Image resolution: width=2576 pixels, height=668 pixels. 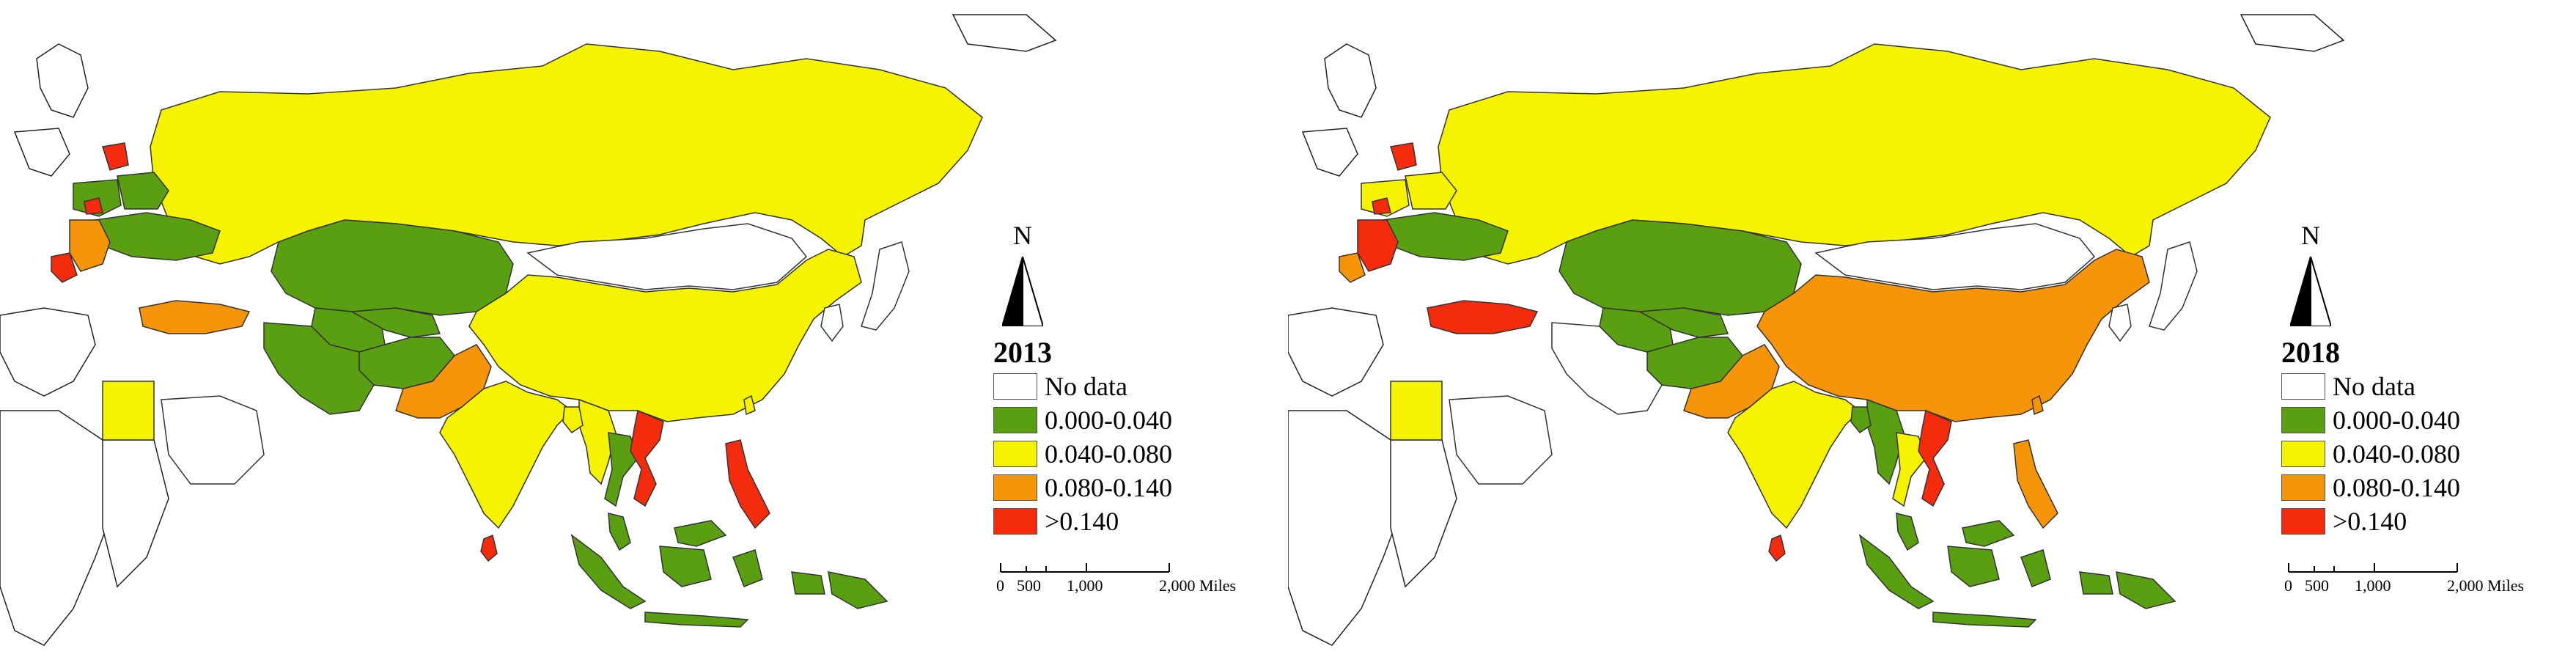 I want to click on legend-year: 2018, so click(x=2310, y=352).